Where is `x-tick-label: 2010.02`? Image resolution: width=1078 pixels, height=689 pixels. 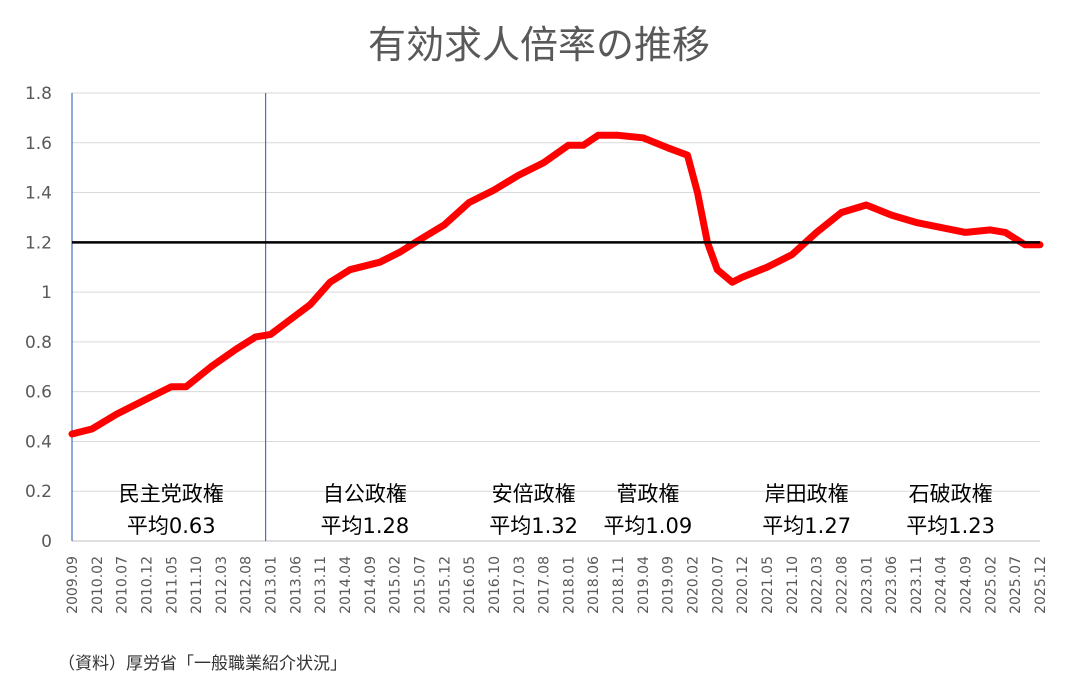 x-tick-label: 2010.02 is located at coordinates (98, 585).